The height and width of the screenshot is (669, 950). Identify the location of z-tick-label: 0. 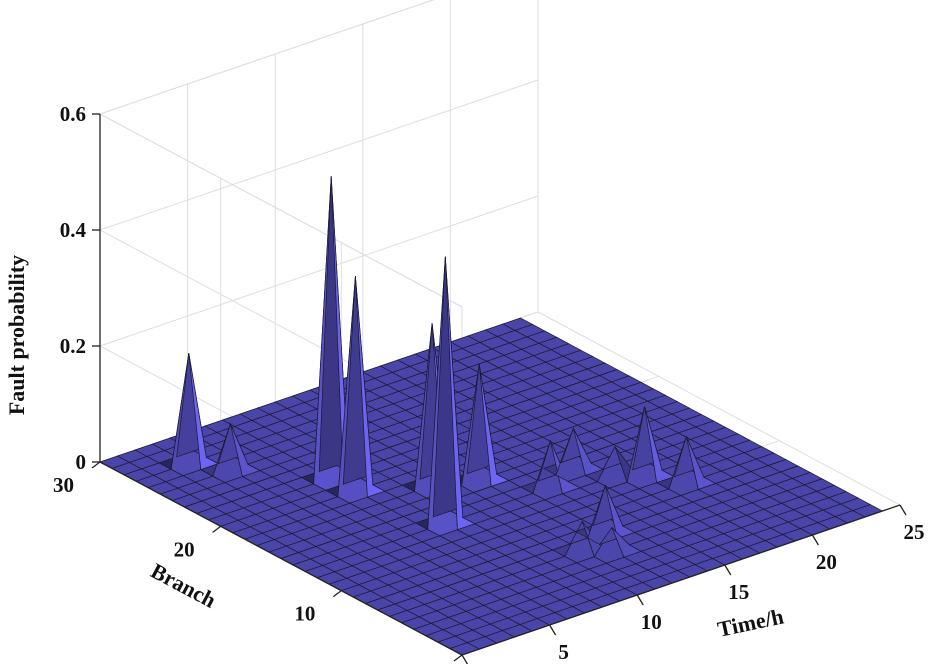
(81, 462).